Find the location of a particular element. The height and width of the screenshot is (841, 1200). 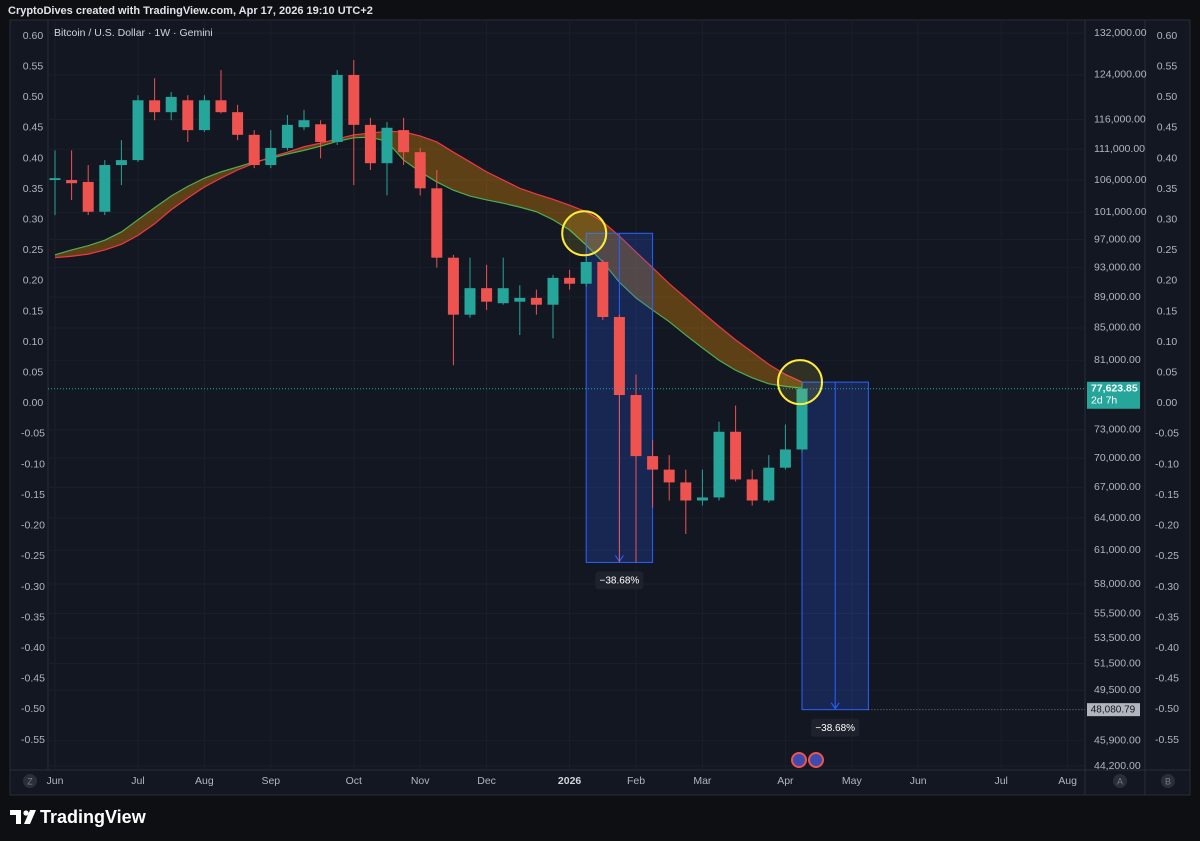

x-tick-label: Jun is located at coordinates (55, 781).